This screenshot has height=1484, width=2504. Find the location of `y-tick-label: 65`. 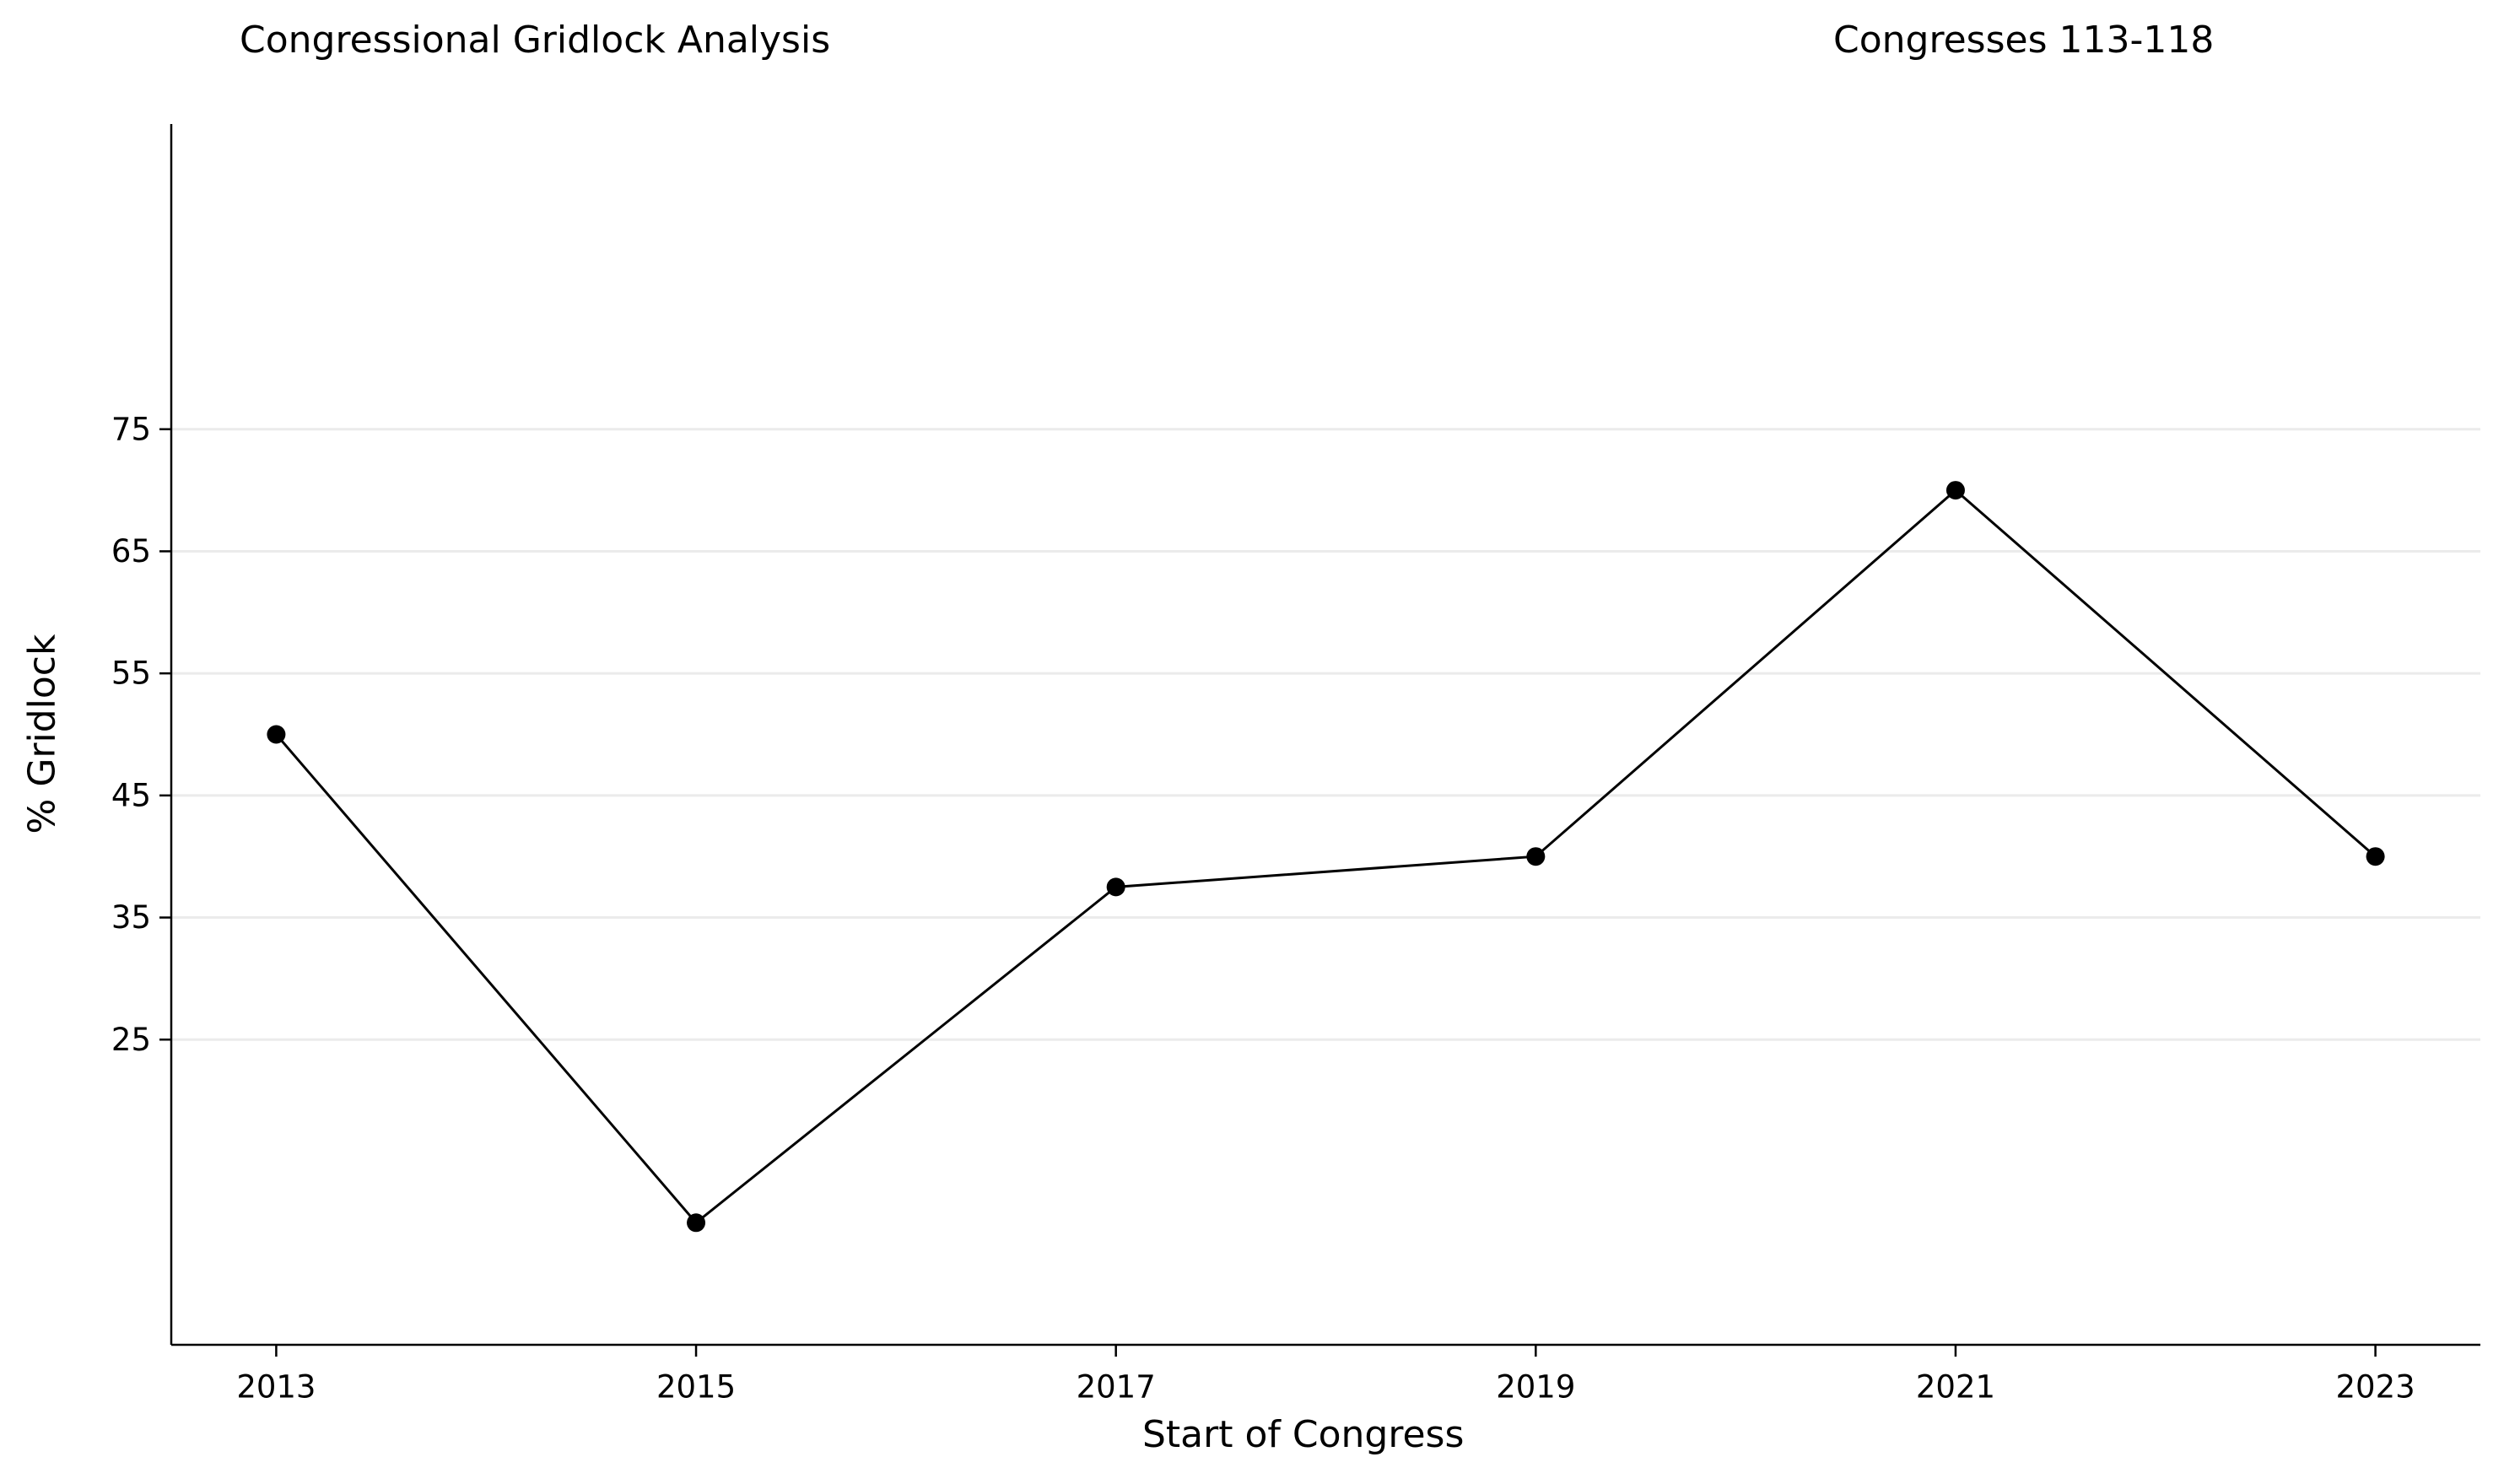

y-tick-label: 65 is located at coordinates (131, 551).